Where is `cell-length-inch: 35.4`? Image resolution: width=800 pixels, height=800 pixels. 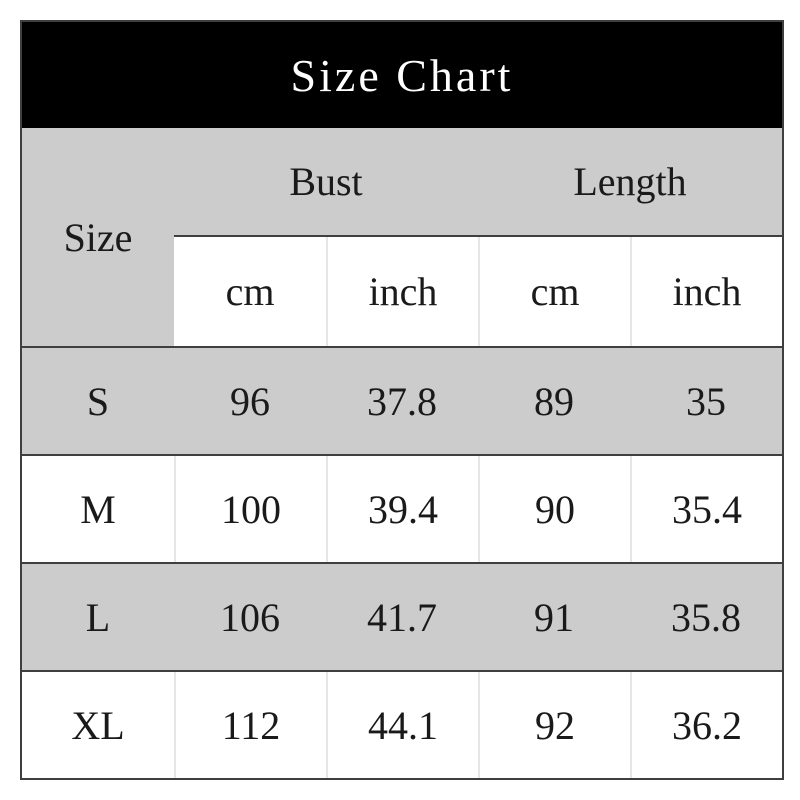 cell-length-inch: 35.4 is located at coordinates (706, 509).